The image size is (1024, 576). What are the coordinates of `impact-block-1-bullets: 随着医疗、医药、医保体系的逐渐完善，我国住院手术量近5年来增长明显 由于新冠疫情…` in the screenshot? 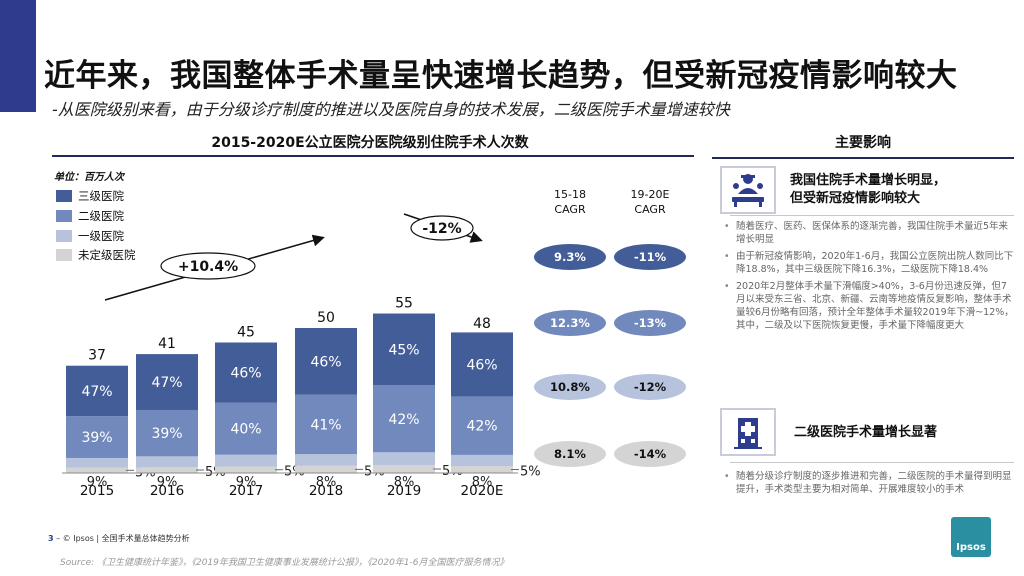 It's located at (869, 278).